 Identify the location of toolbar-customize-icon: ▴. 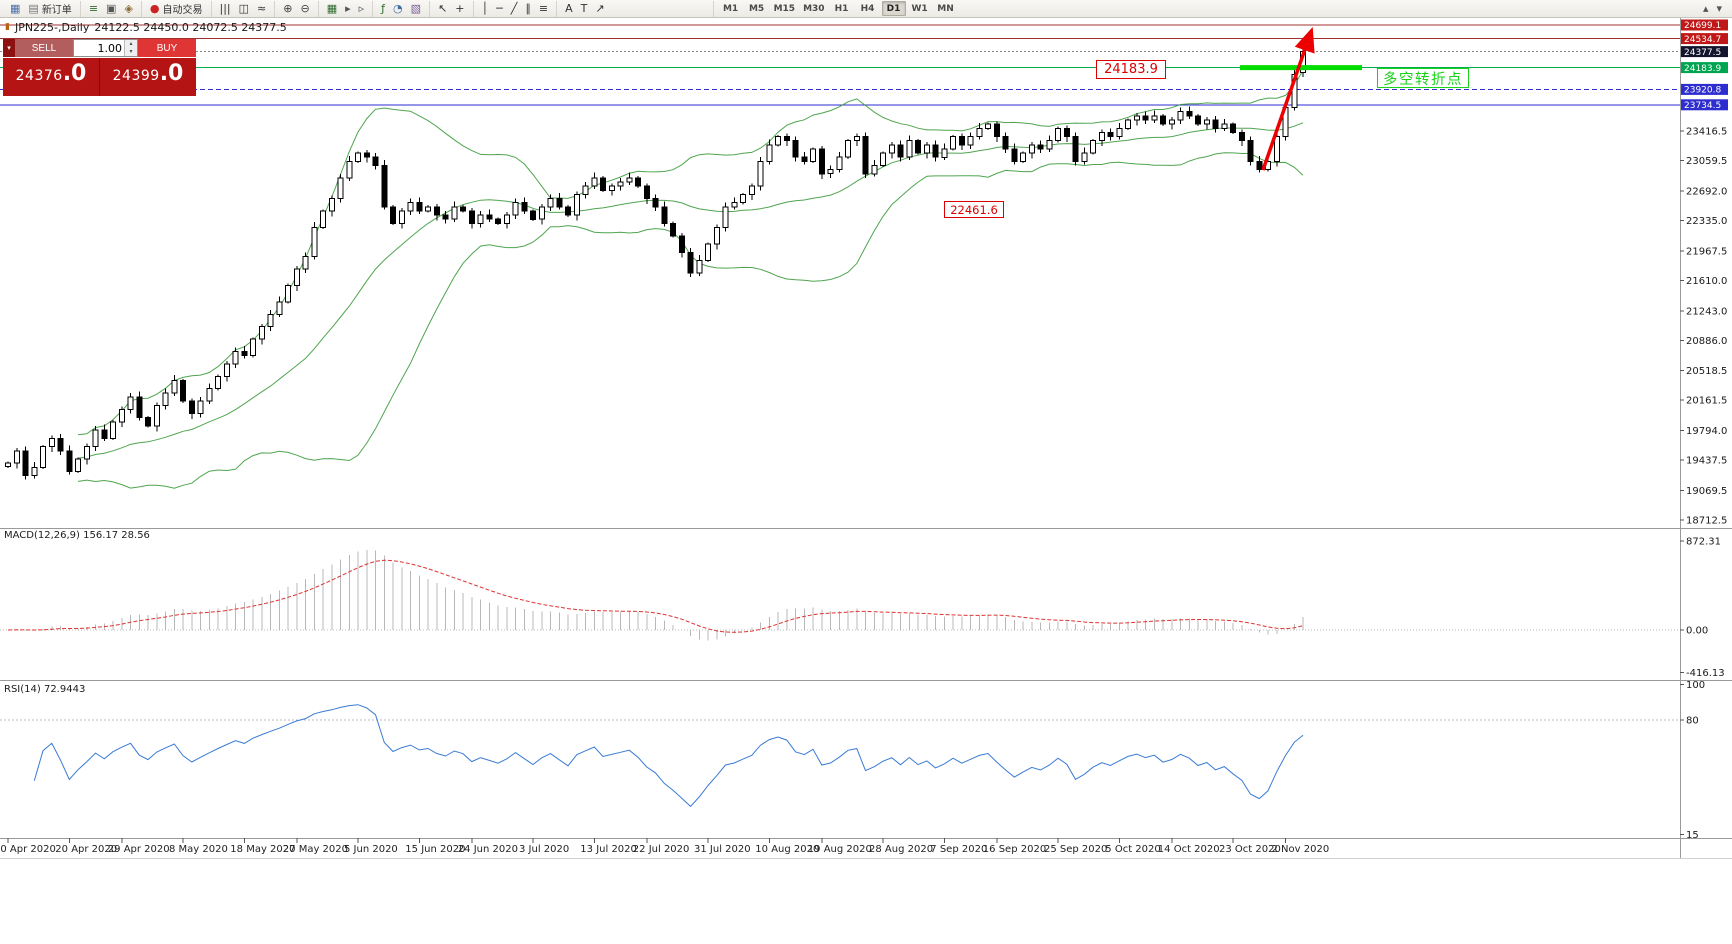
(1706, 8).